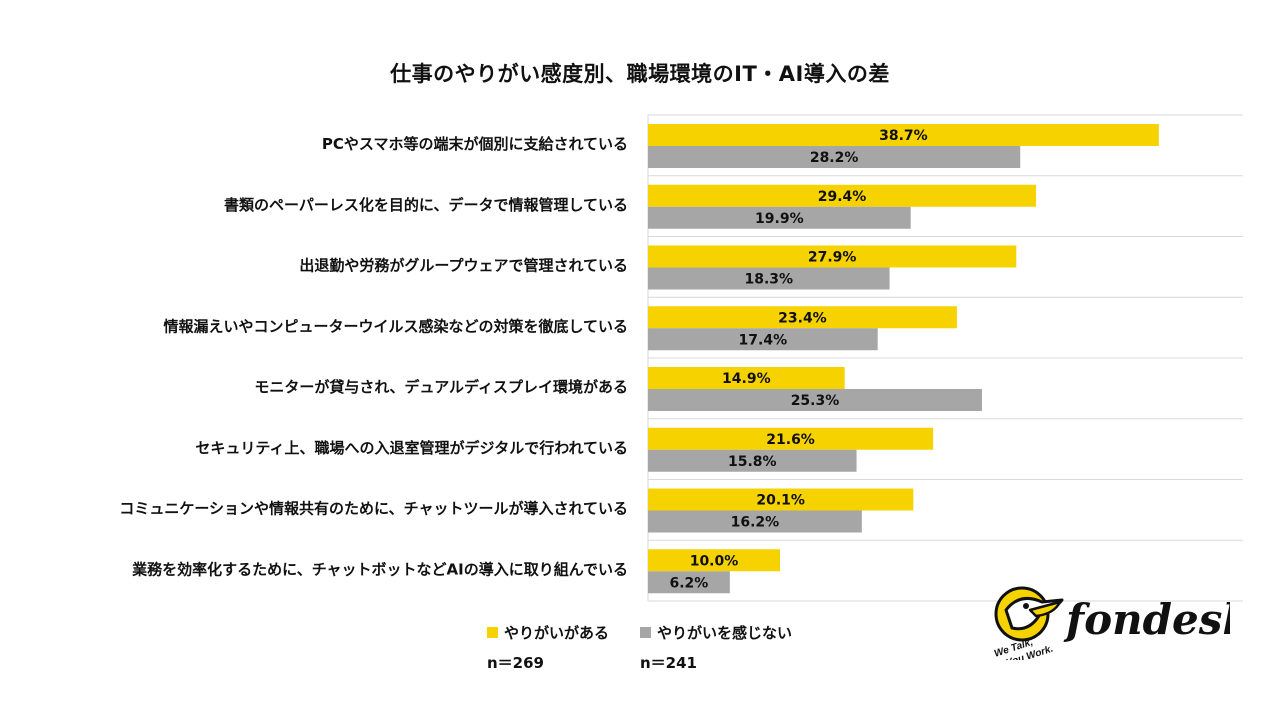 The width and height of the screenshot is (1280, 720). Describe the element at coordinates (475, 144) in the screenshot. I see `category-label: PCやスマホ等の端末が個別に支給されている` at that location.